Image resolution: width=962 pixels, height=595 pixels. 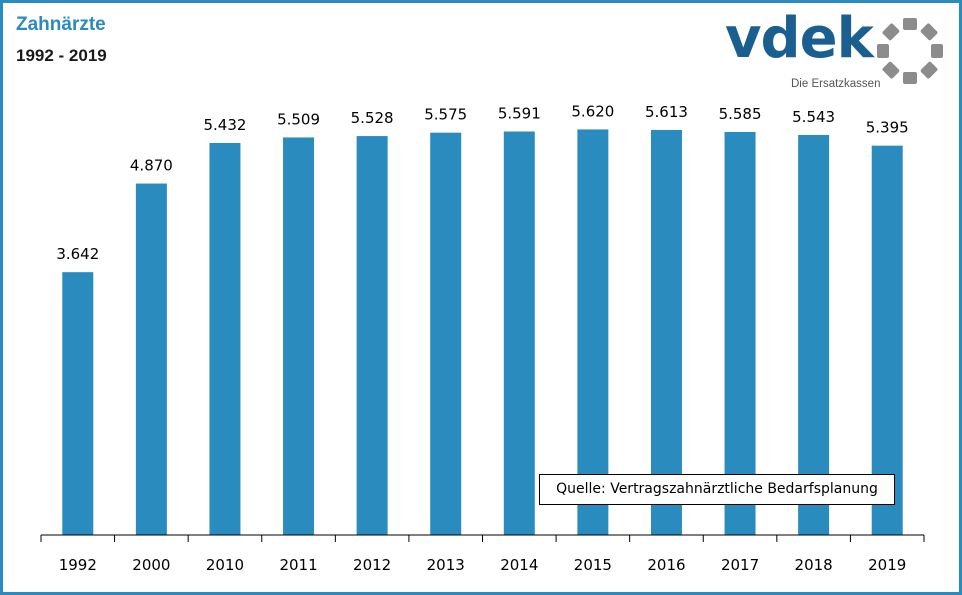 I want to click on value-label-2010: 5.432, so click(x=224, y=125).